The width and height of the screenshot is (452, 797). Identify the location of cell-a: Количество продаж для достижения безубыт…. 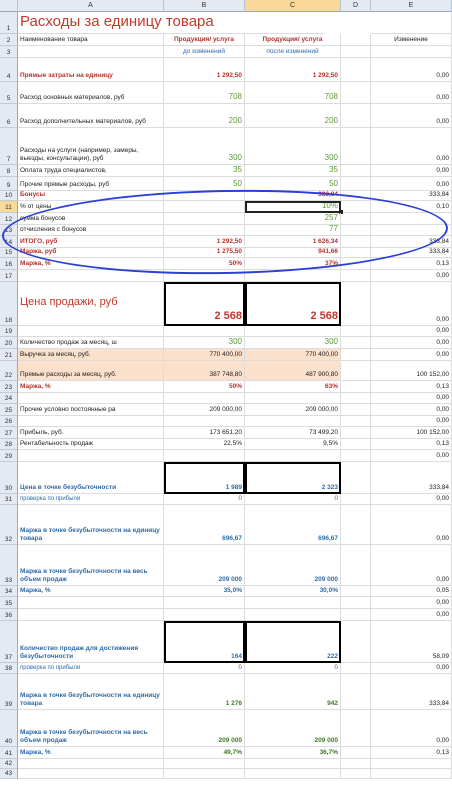
(91, 642).